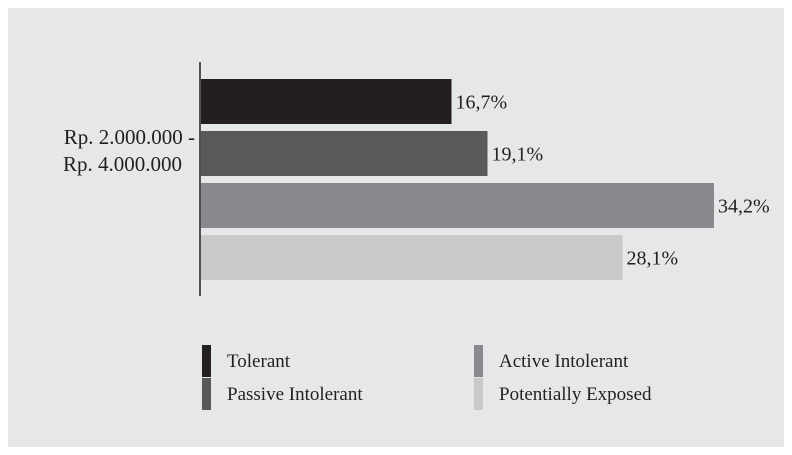 Image resolution: width=792 pixels, height=455 pixels. I want to click on legend-swatch-potentially-exposed, so click(478, 394).